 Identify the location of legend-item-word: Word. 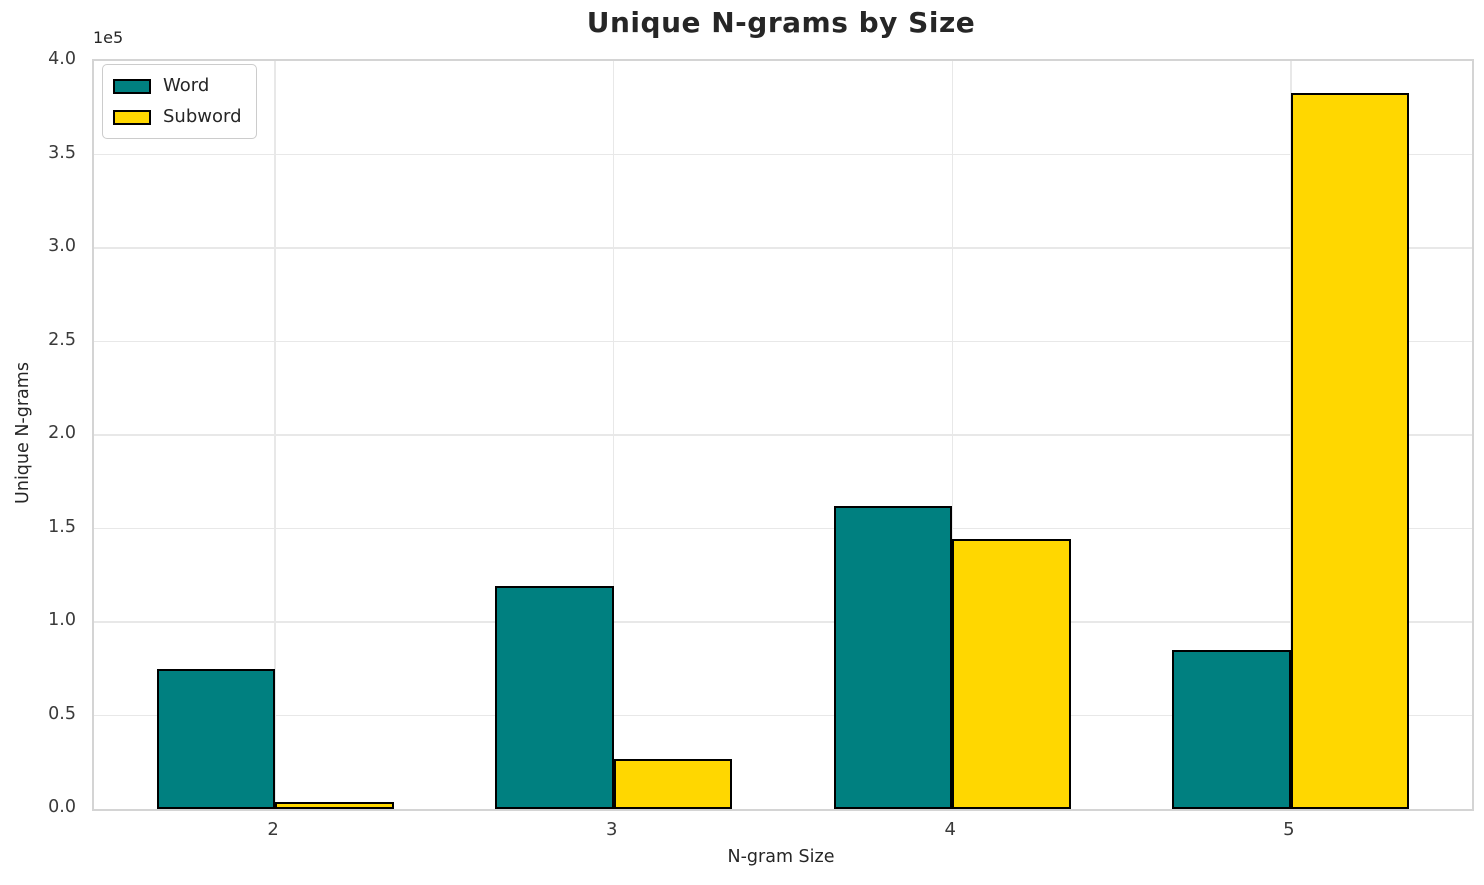
(177, 86).